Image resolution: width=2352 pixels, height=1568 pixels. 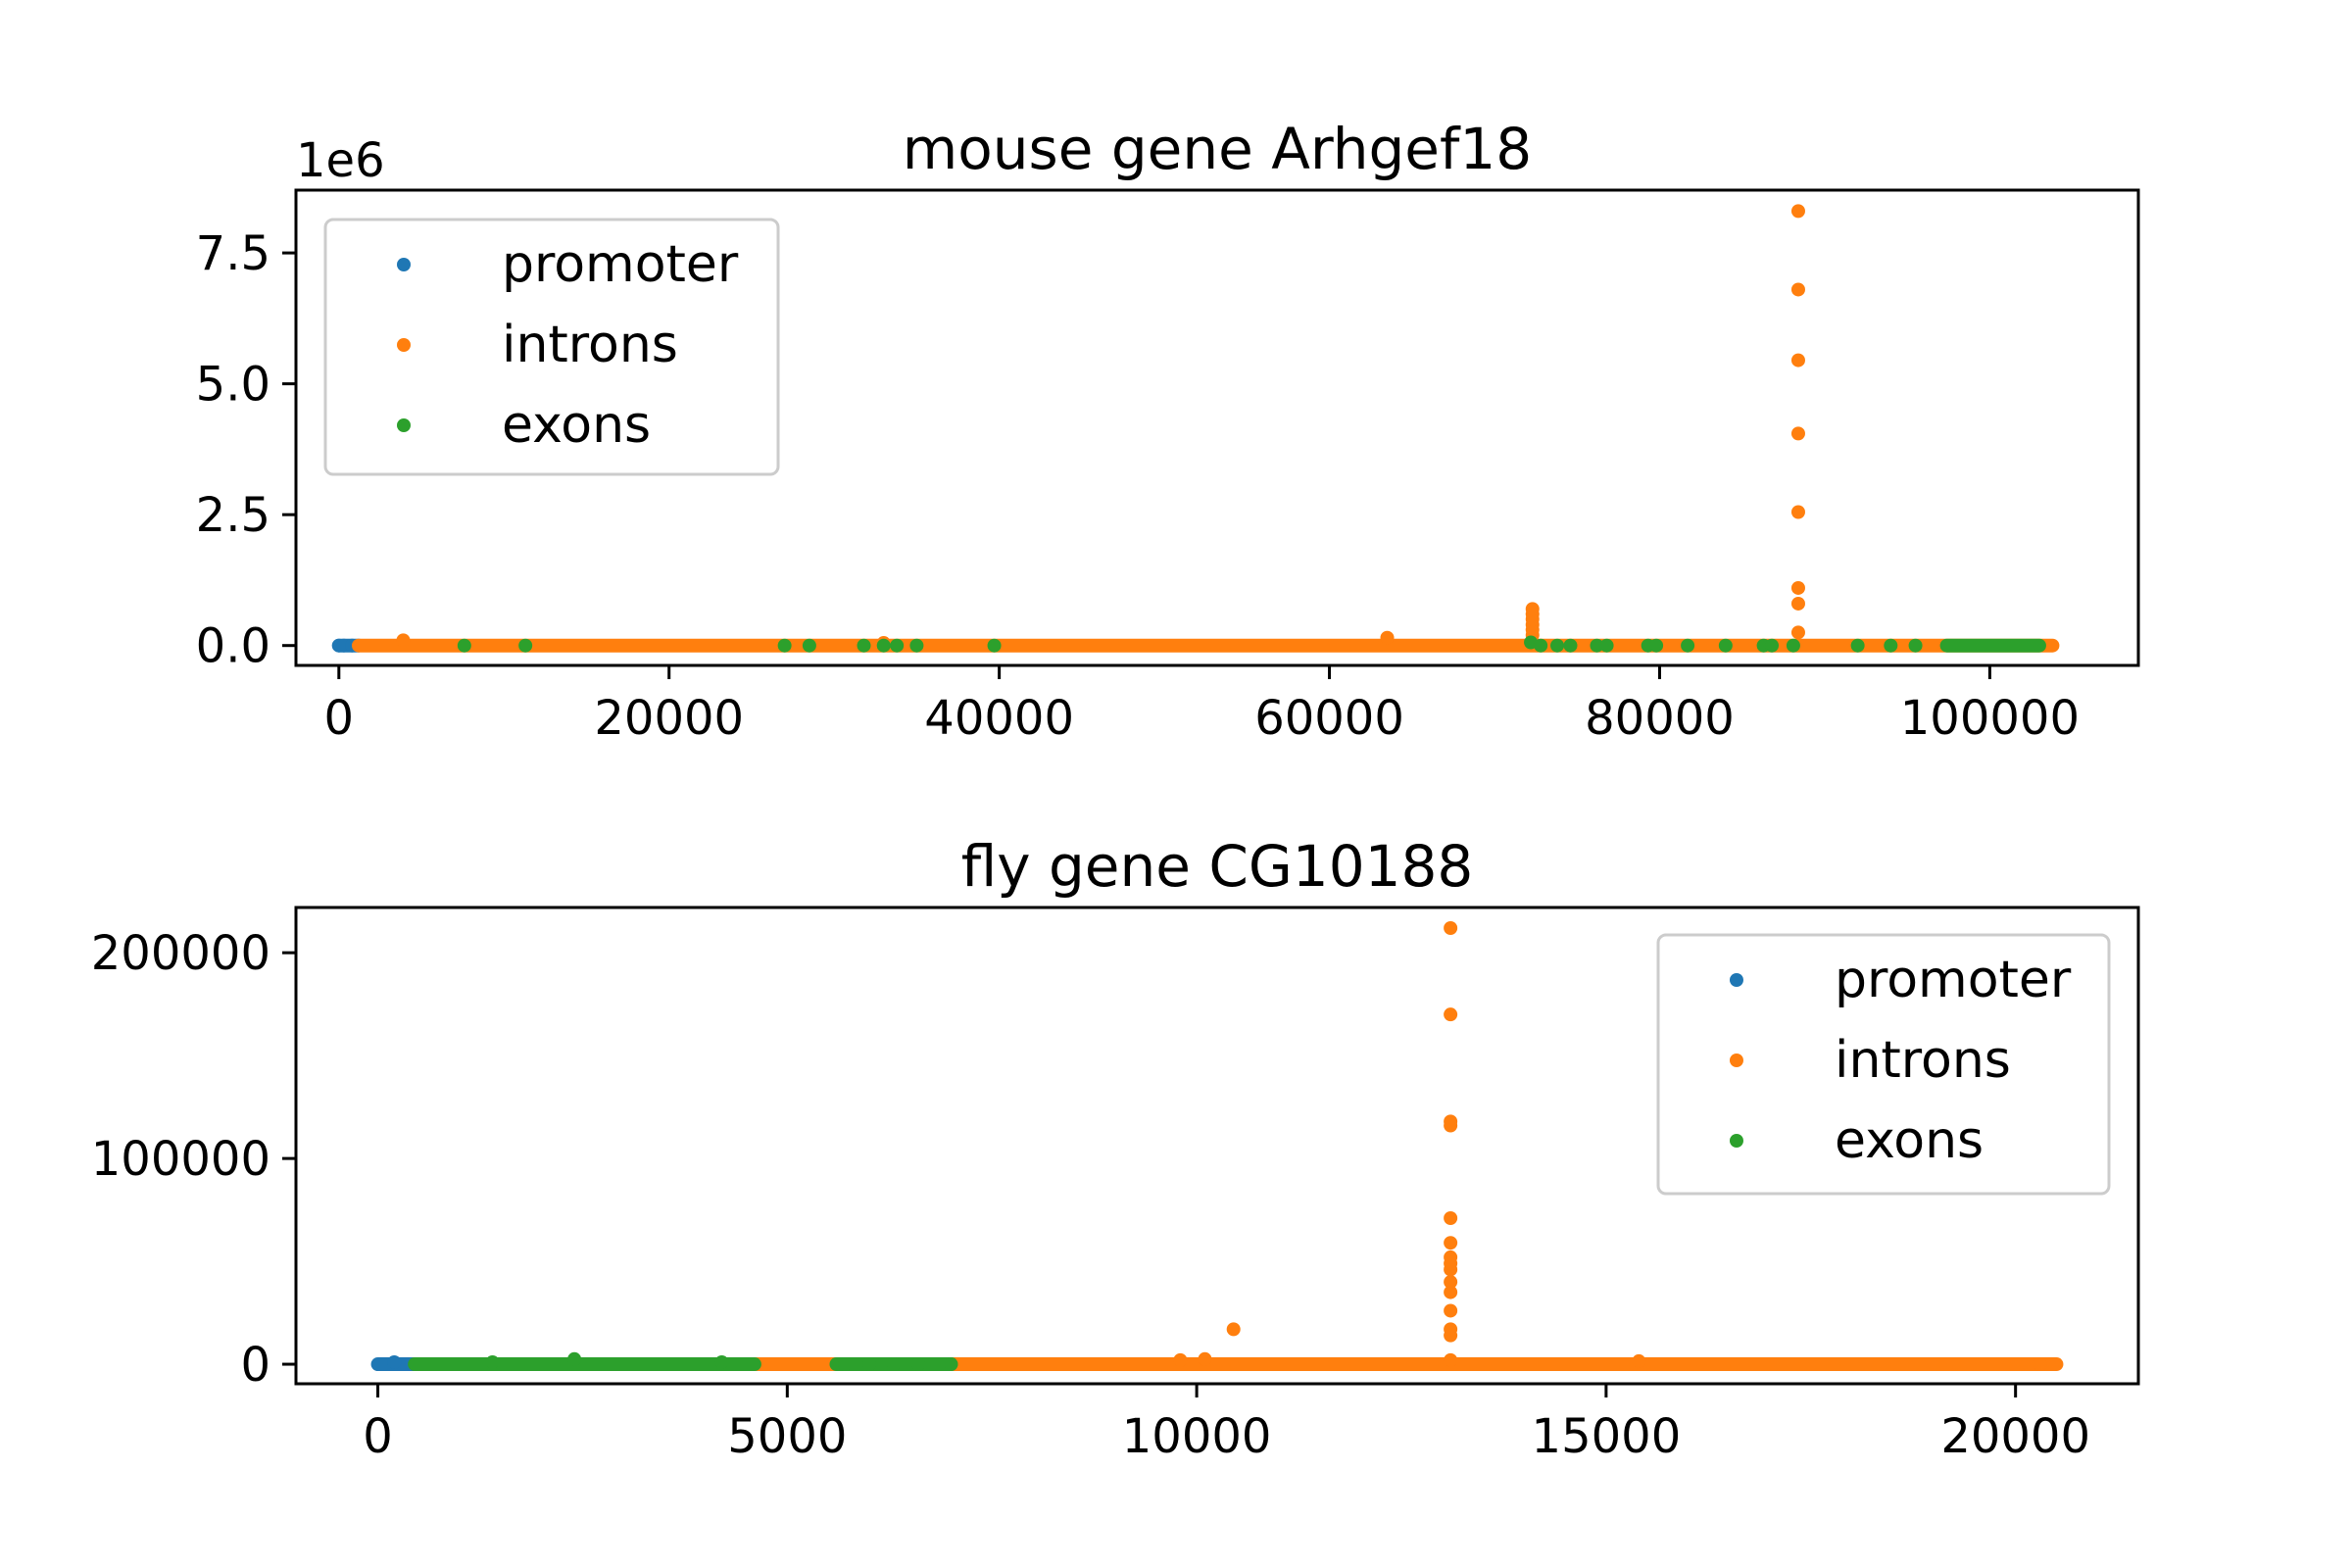 What do you see at coordinates (787, 1436) in the screenshot?
I see `x-tick-label: 5000` at bounding box center [787, 1436].